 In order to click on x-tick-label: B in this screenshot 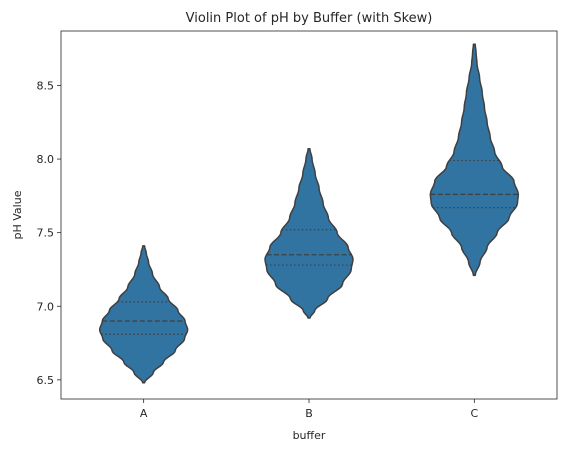, I will do `click(309, 413)`.